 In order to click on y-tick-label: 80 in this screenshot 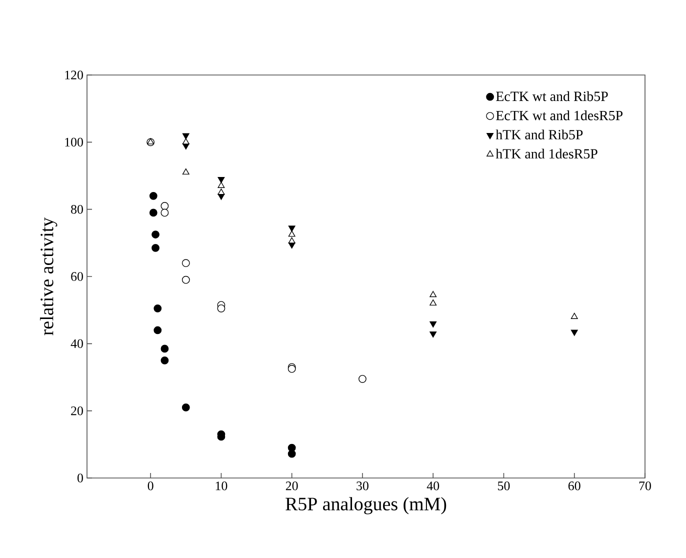, I will do `click(77, 209)`.